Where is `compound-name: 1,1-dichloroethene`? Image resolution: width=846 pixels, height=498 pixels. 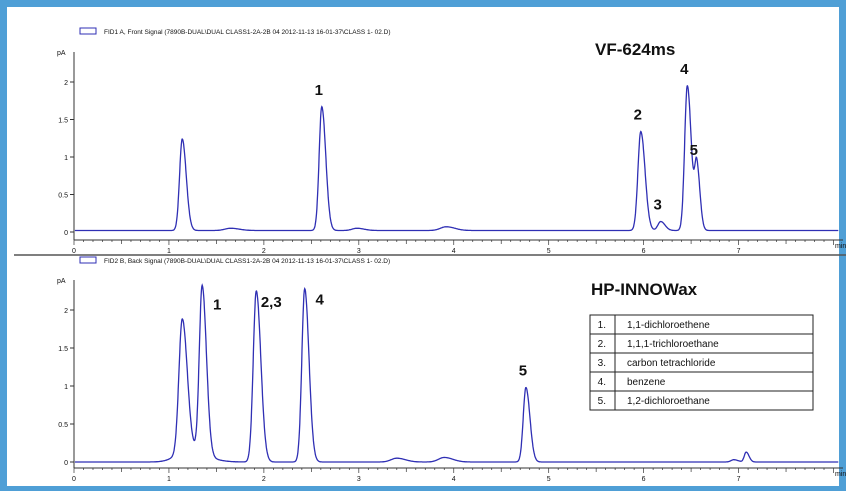 compound-name: 1,1-dichloroethene is located at coordinates (668, 325).